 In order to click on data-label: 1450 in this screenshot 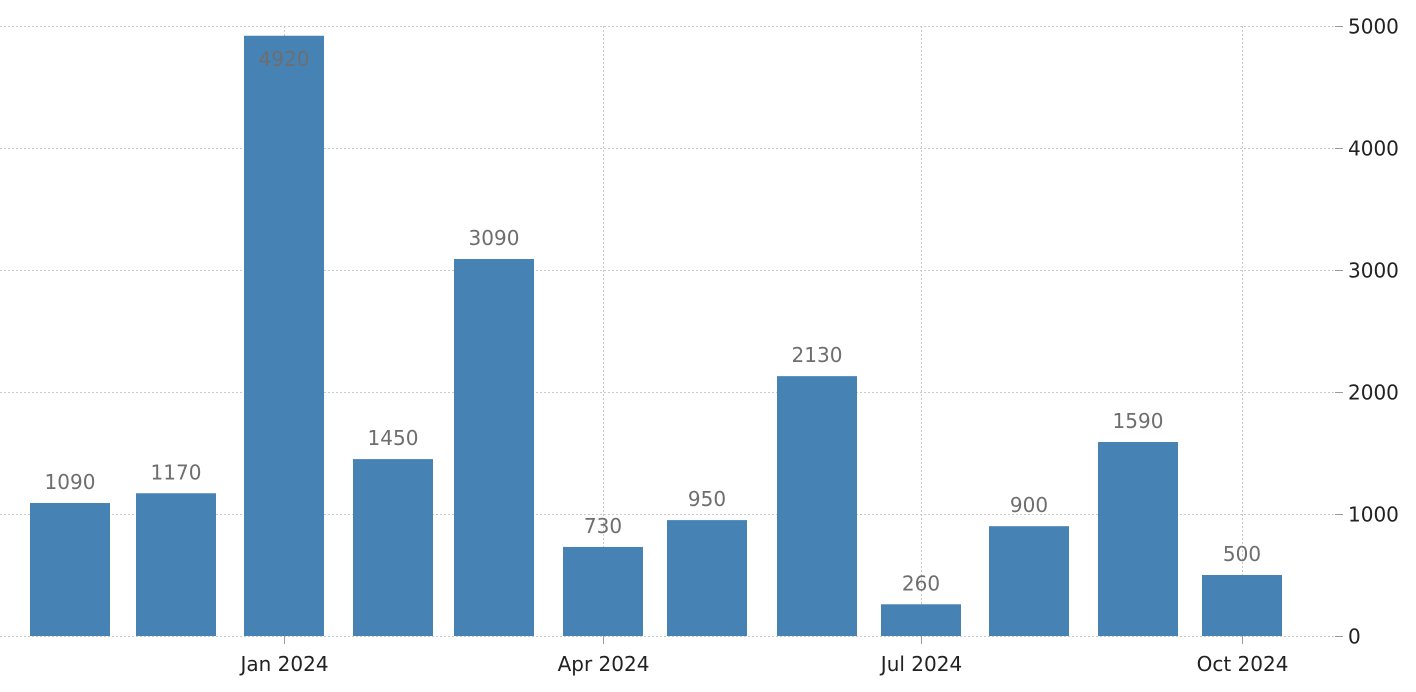, I will do `click(393, 438)`.